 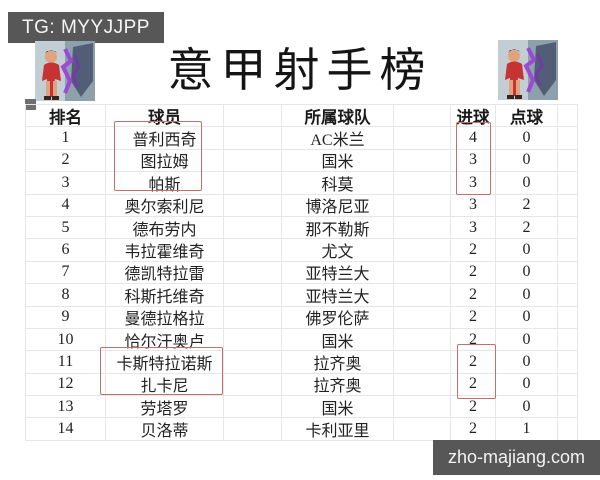 I want to click on header-goals-cell: 进球, so click(x=473, y=116).